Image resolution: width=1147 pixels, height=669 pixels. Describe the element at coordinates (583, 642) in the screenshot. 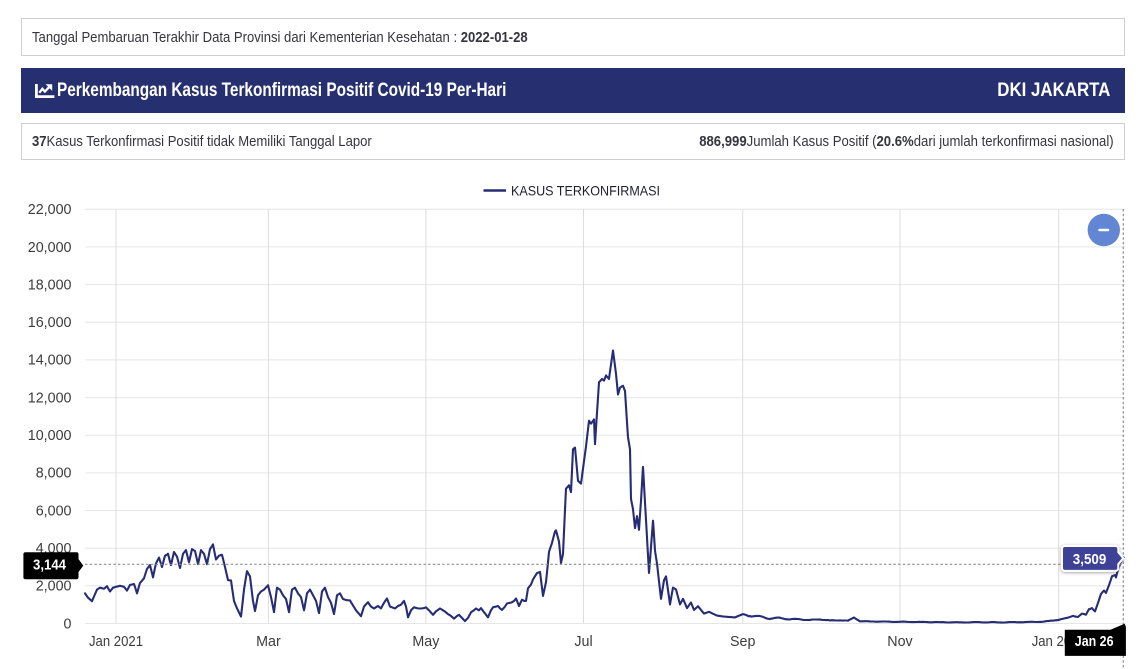

I see `svg-text: Jul` at that location.